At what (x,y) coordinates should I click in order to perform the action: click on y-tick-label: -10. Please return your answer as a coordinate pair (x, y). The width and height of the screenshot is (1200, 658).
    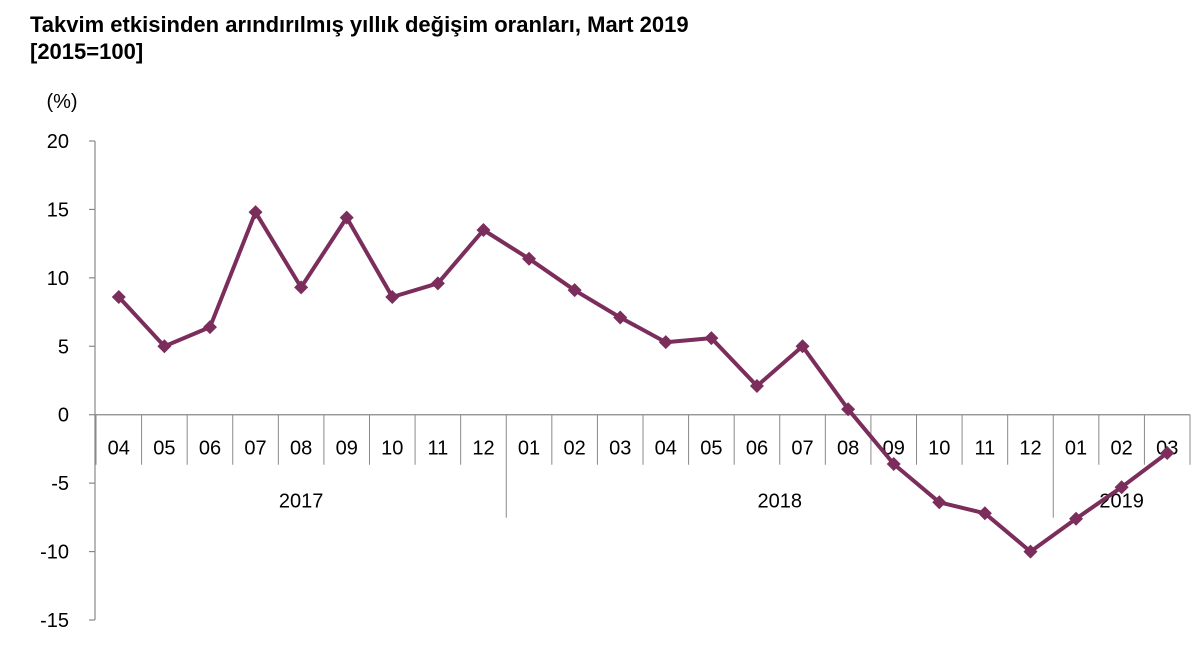
    Looking at the image, I should click on (54, 553).